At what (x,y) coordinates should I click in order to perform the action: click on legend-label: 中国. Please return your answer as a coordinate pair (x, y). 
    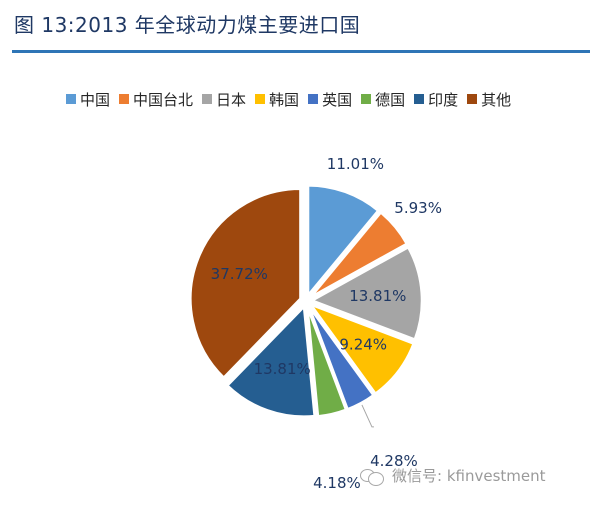
    Looking at the image, I should click on (95, 99).